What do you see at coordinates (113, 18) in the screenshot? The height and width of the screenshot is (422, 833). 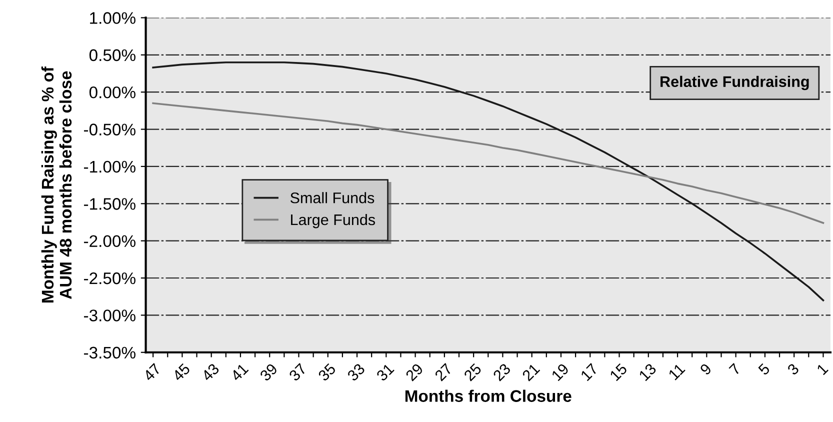 I see `y-tick-label: 1.00%` at bounding box center [113, 18].